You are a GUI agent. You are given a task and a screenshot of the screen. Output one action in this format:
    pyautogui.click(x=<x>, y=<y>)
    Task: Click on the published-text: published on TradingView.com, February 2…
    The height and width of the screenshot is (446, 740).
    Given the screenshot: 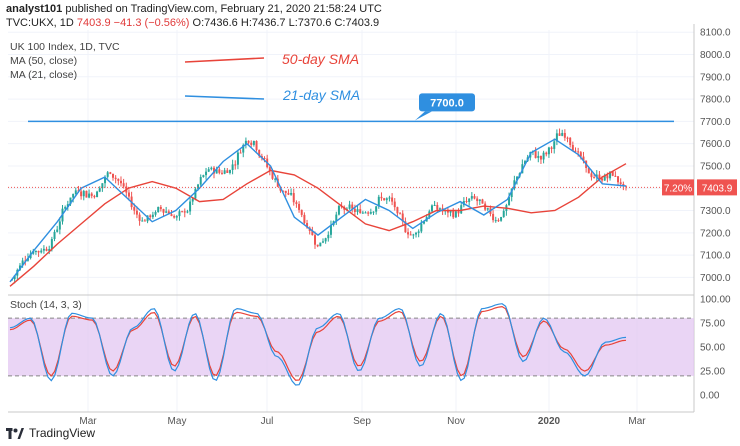 What is the action you would take?
    pyautogui.click(x=223, y=9)
    